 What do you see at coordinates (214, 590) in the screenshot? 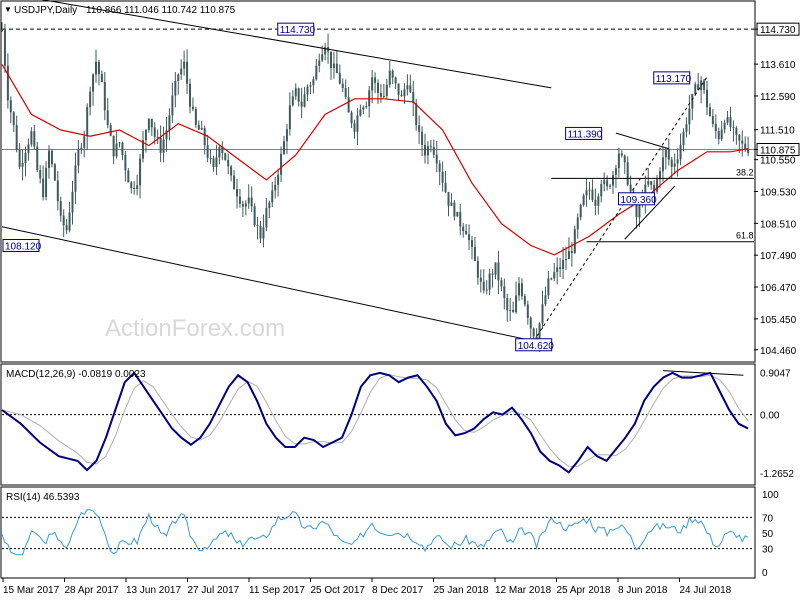
I see `x-tick-label: 27 Jul 2017` at bounding box center [214, 590].